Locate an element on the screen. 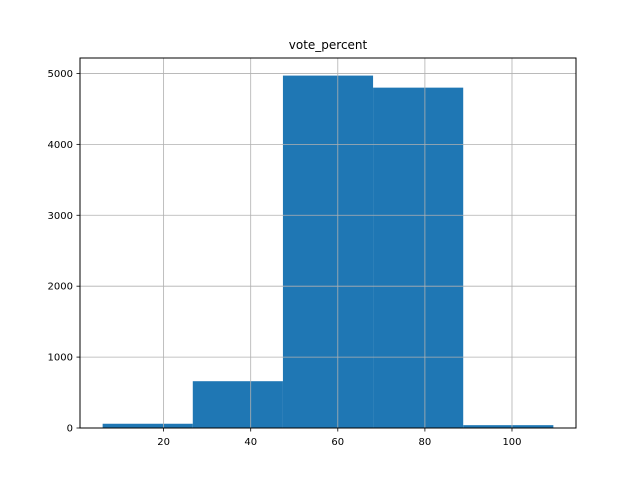 Image resolution: width=640 pixels, height=480 pixels. x-tick-label-2: 60 is located at coordinates (337, 442).